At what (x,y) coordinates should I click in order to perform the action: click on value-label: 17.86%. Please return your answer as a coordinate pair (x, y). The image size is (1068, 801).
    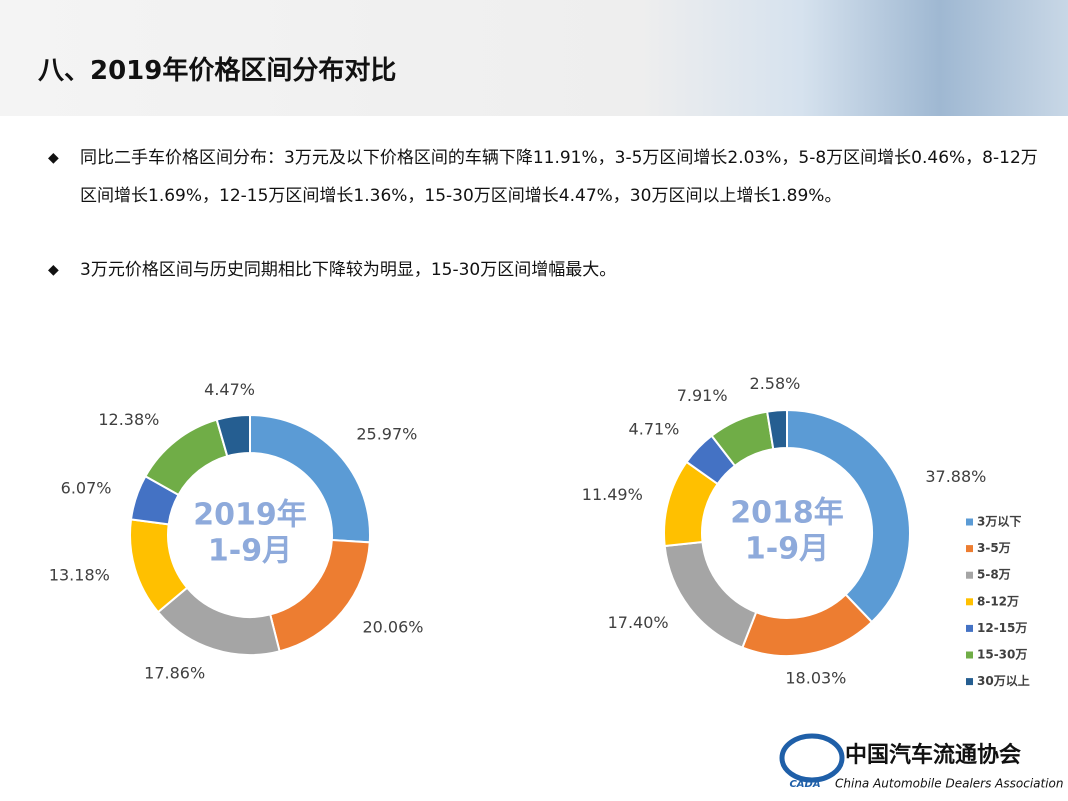
    Looking at the image, I should click on (174, 672).